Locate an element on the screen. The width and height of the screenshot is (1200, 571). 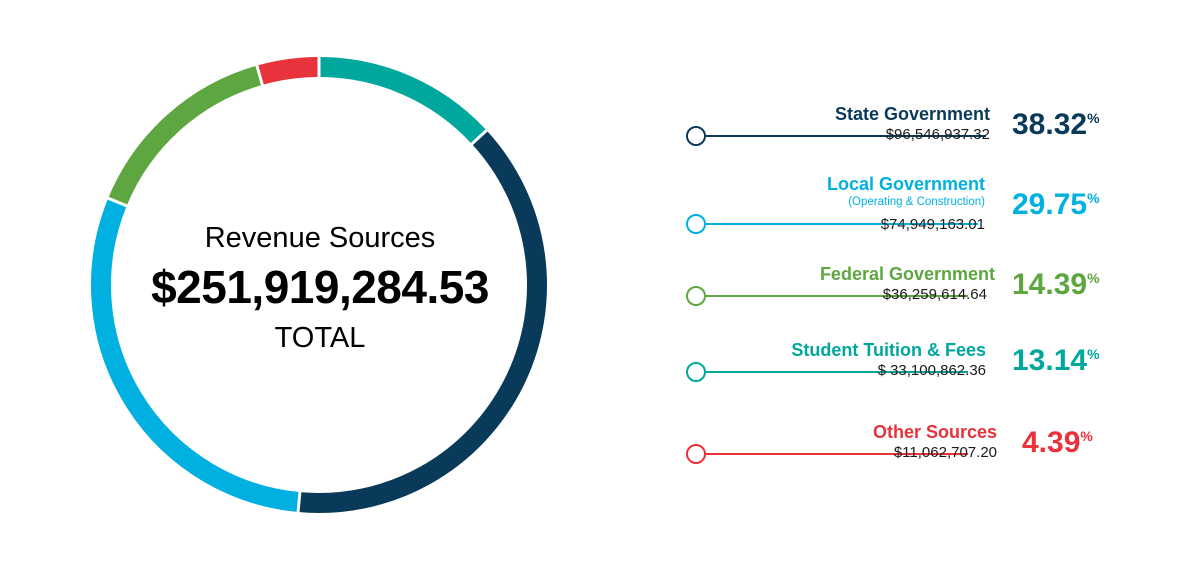
legend-percentage: 4.39% is located at coordinates (1057, 443).